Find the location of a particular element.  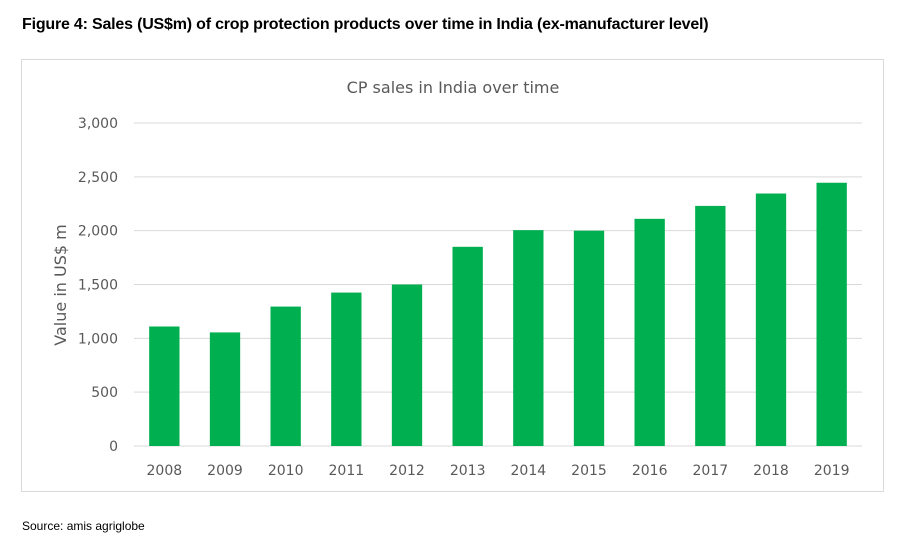

y-tick-label: 0 is located at coordinates (113, 447).